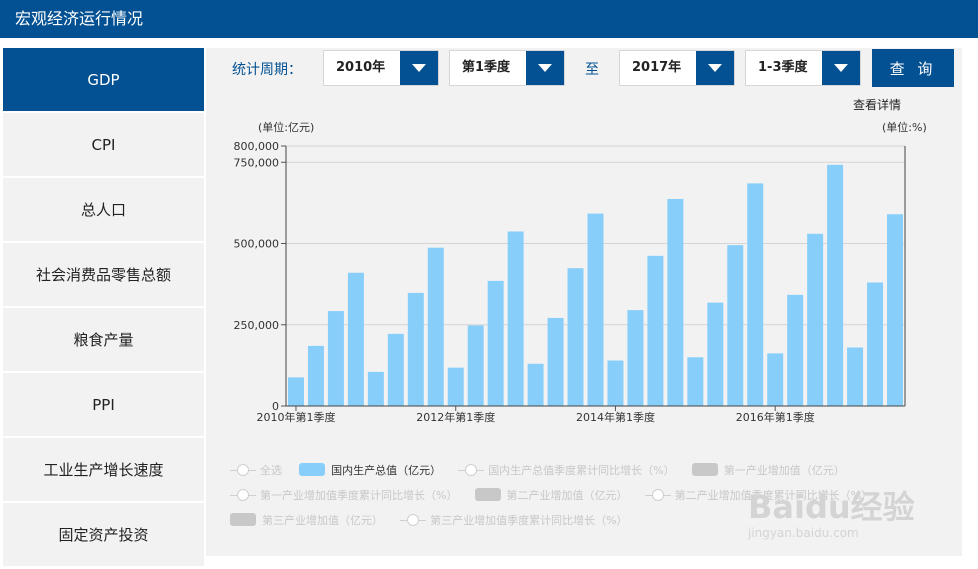 This screenshot has height=569, width=978. I want to click on sidebar-item-population: 总人口, so click(103, 209).